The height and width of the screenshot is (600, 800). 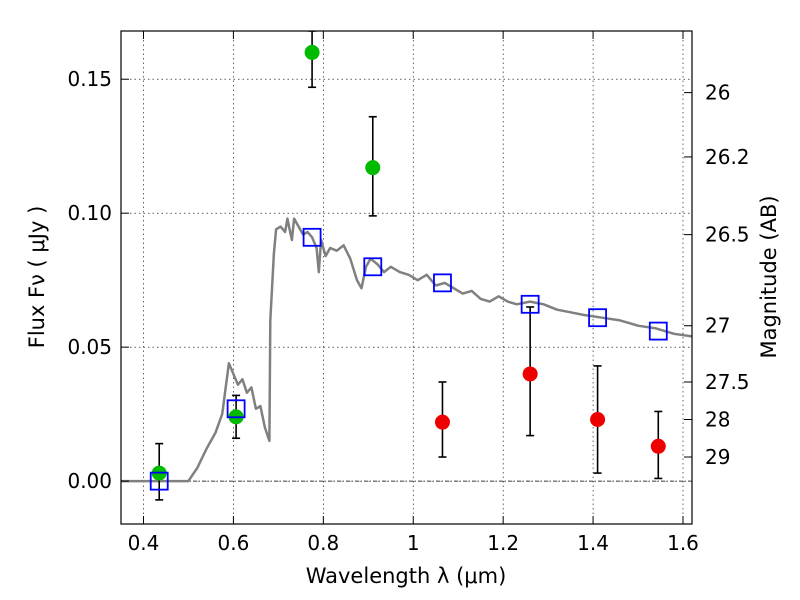 I want to click on x-tick-label: 1.6, so click(x=683, y=543).